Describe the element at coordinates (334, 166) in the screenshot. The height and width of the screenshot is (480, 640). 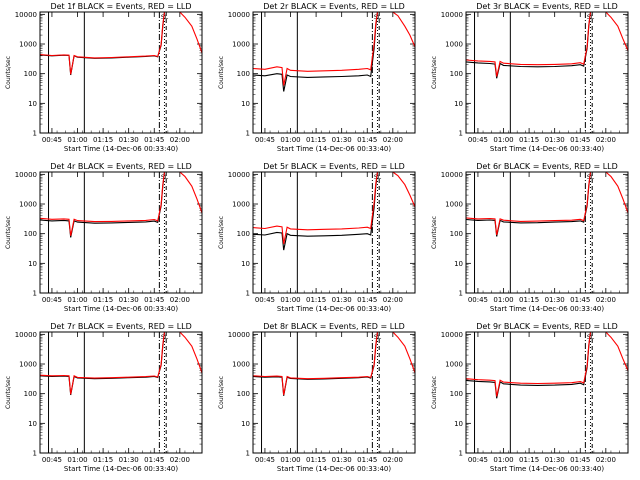
I see `panel-title: Det 5r BLACK = Events, RED = LLD` at that location.